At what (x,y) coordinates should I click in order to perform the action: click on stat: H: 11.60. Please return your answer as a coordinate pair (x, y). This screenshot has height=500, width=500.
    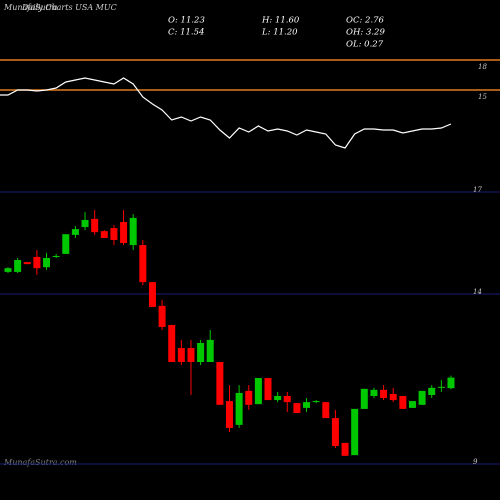
    Looking at the image, I should click on (280, 21).